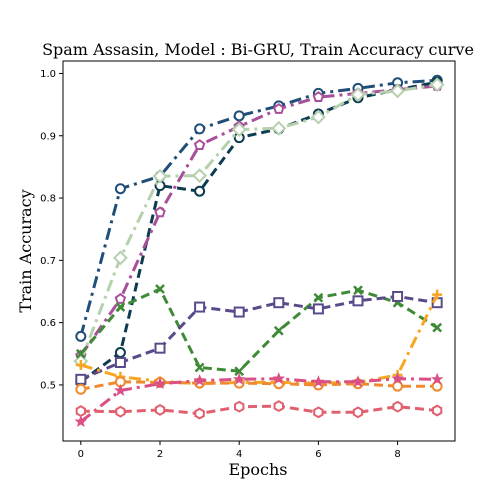 Image resolution: width=504 pixels, height=504 pixels. Describe the element at coordinates (48, 323) in the screenshot. I see `y-tick-label: 0.6` at that location.